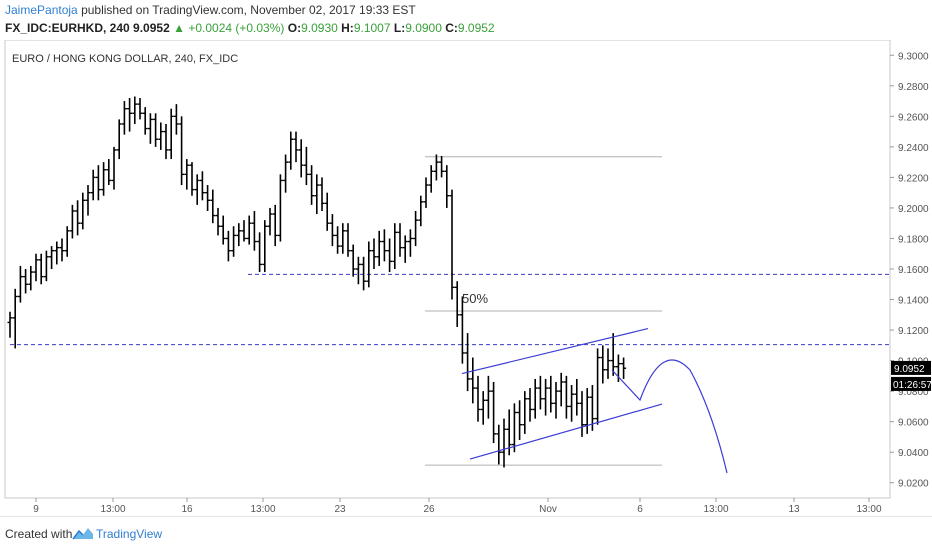 The image size is (932, 551). What do you see at coordinates (129, 534) in the screenshot?
I see `tradingview-brand-link: TradingView` at bounding box center [129, 534].